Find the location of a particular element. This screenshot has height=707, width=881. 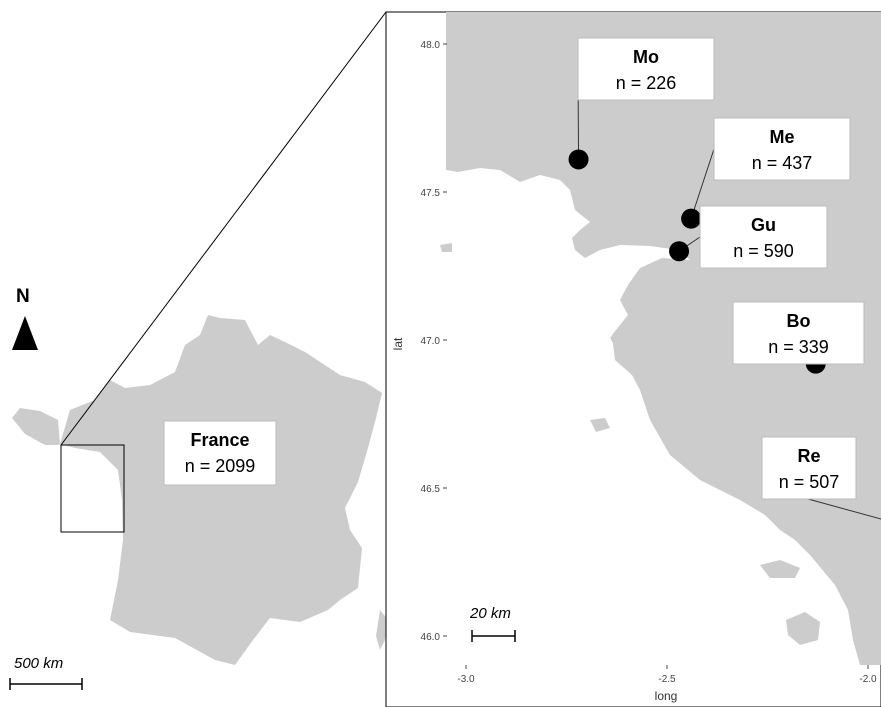

north-label: N is located at coordinates (23, 296).